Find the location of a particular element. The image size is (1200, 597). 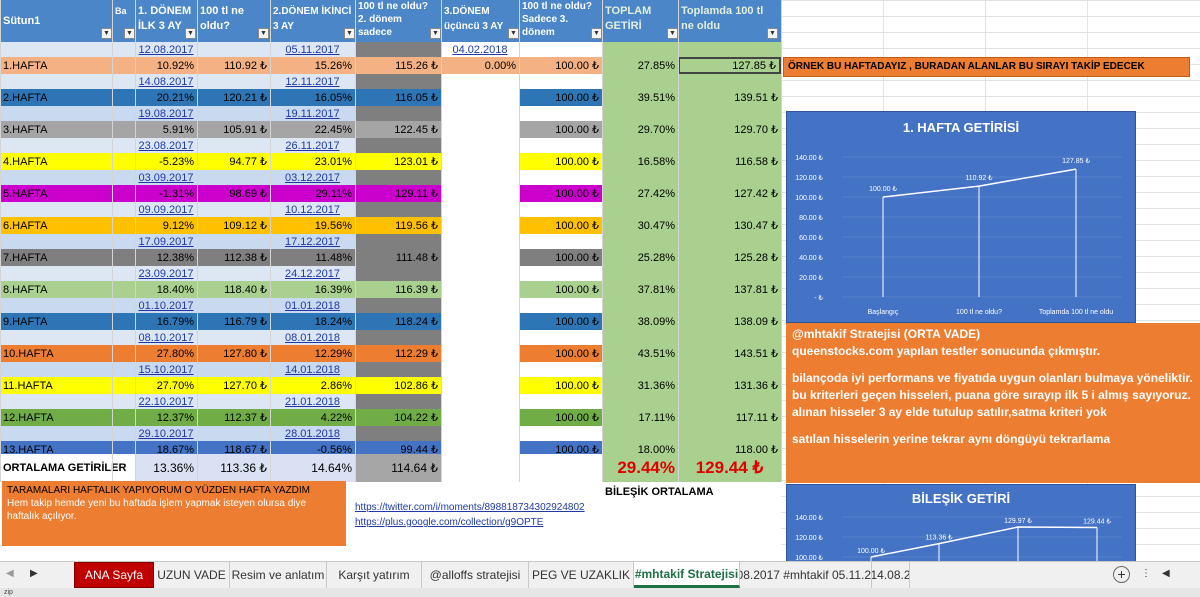

row-total-pct: 29.70% is located at coordinates (640, 129).